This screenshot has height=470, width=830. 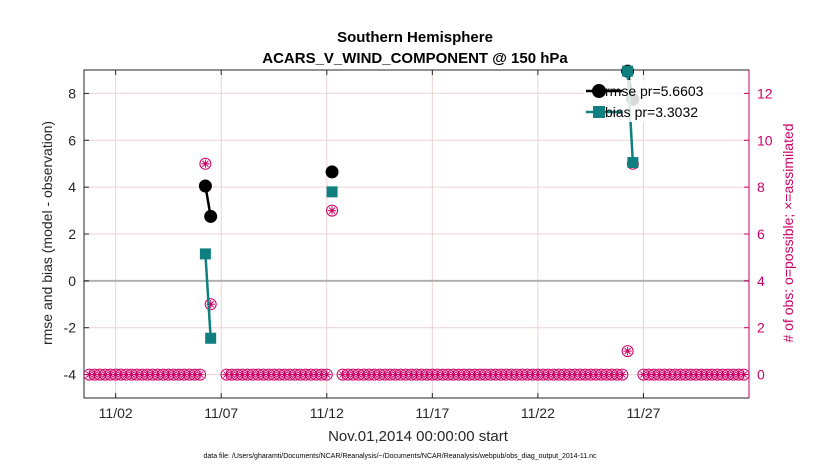 I want to click on y-right-tick-label: 12, so click(x=765, y=93).